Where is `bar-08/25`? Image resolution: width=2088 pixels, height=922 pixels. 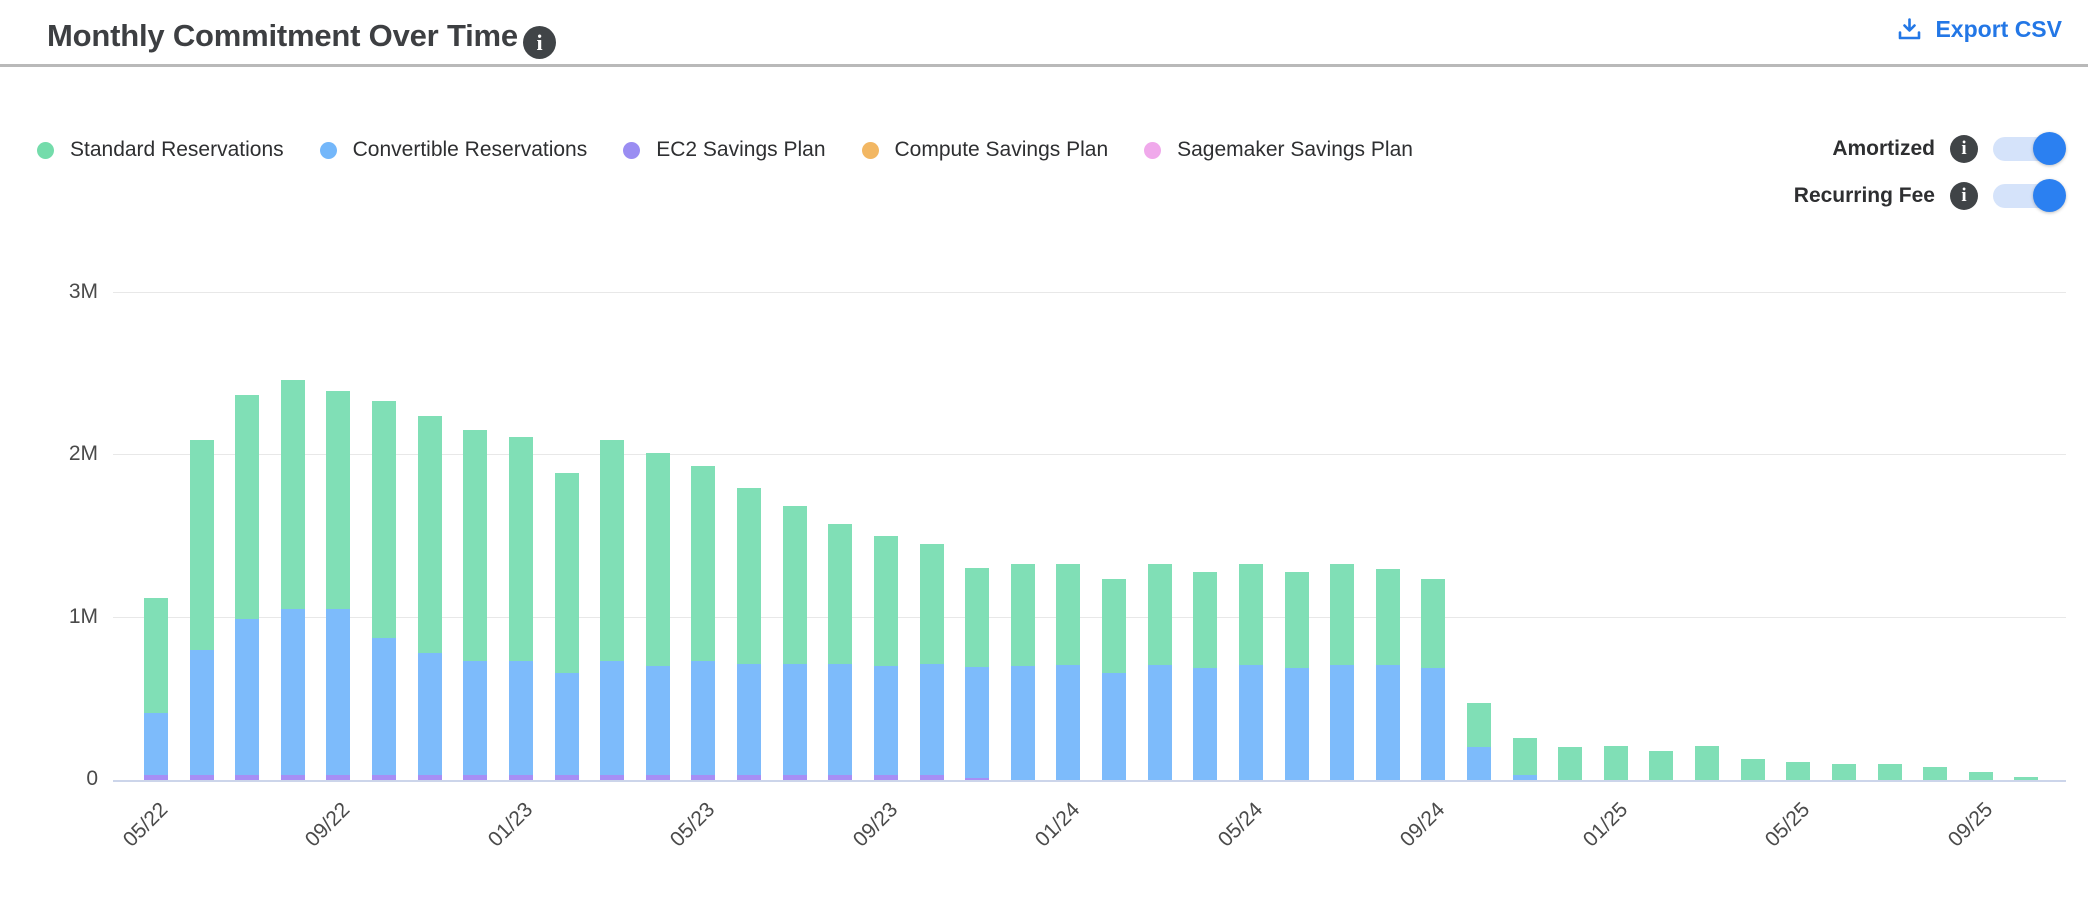 bar-08/25 is located at coordinates (1935, 773).